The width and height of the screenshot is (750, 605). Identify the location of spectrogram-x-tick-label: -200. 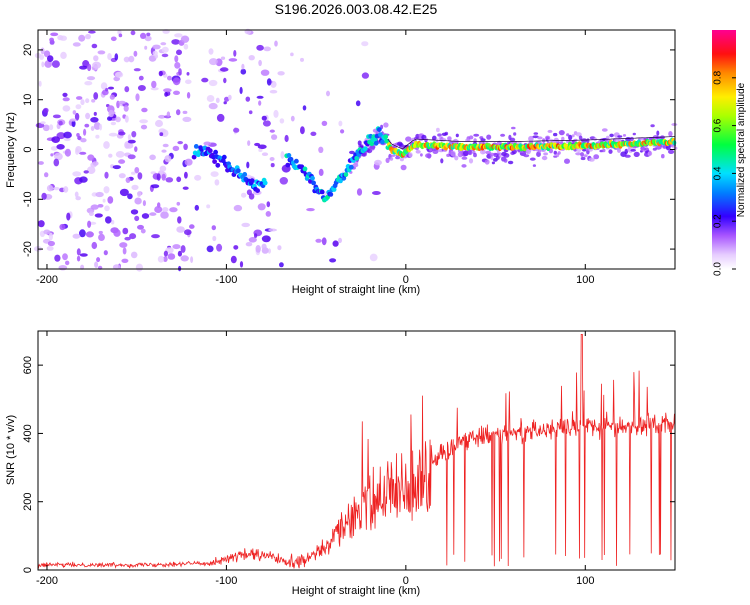
(47, 280).